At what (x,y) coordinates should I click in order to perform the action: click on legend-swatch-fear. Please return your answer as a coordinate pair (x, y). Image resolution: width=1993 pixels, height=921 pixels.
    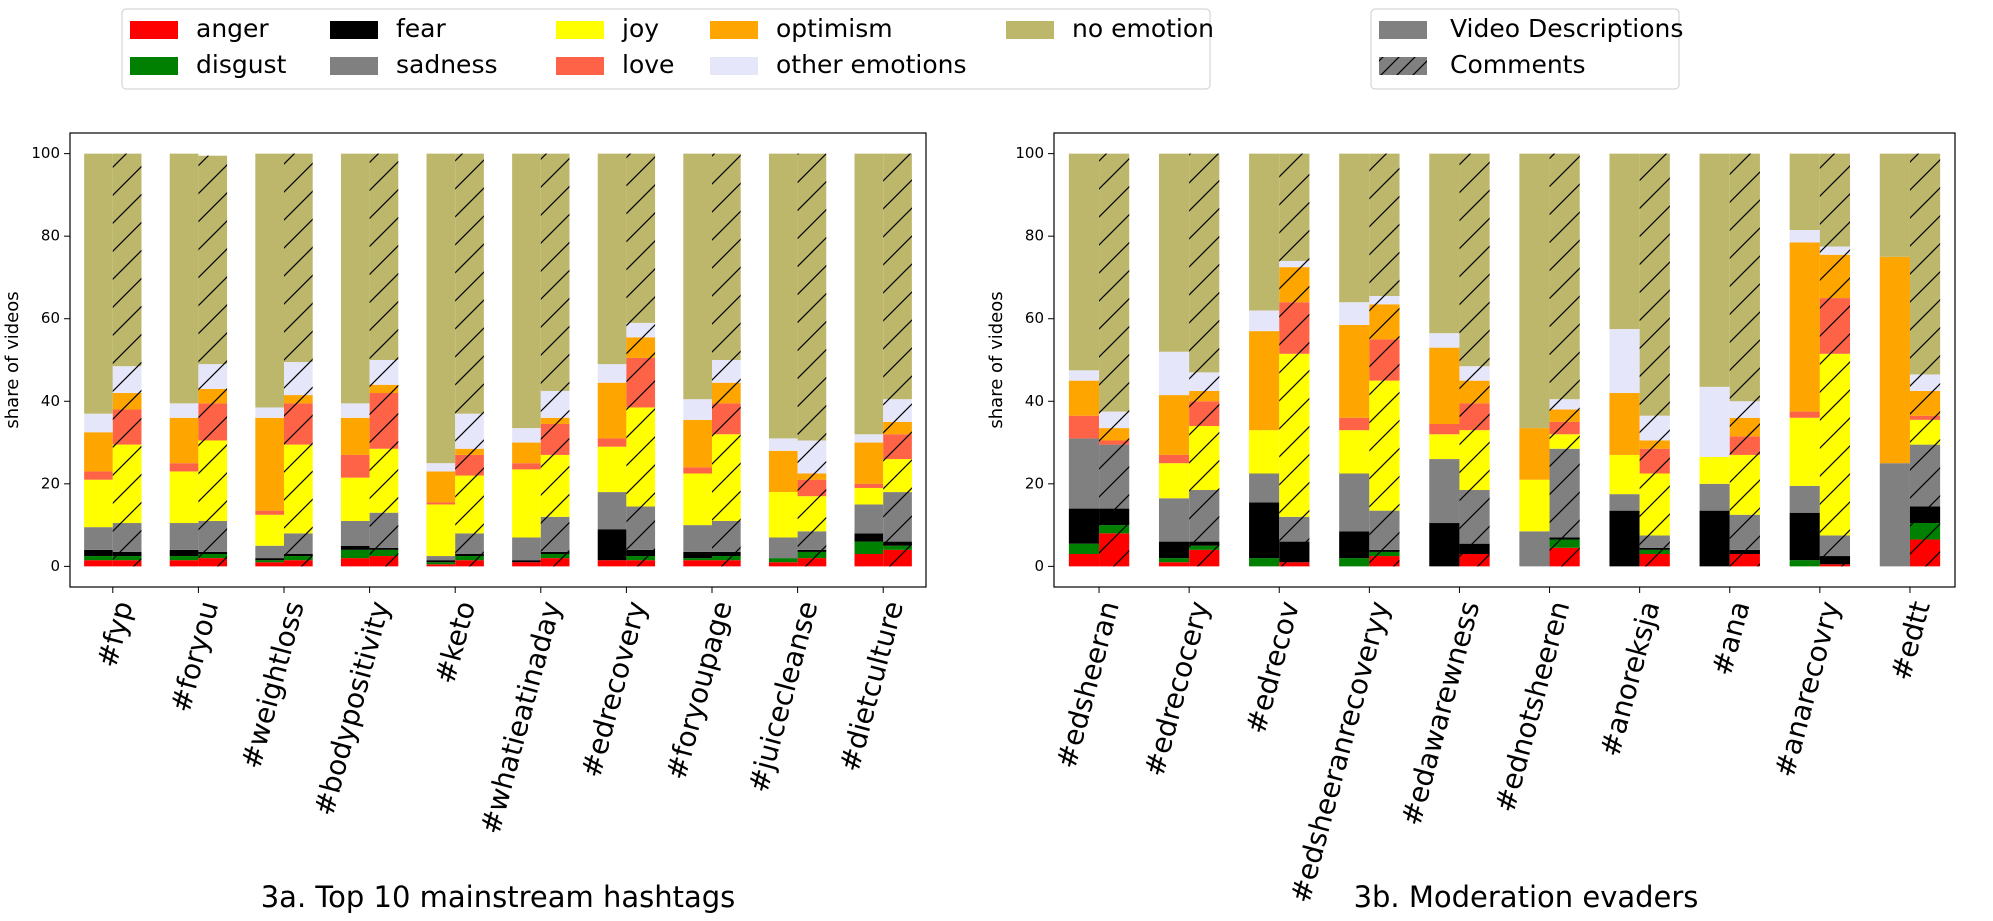
    Looking at the image, I should click on (354, 30).